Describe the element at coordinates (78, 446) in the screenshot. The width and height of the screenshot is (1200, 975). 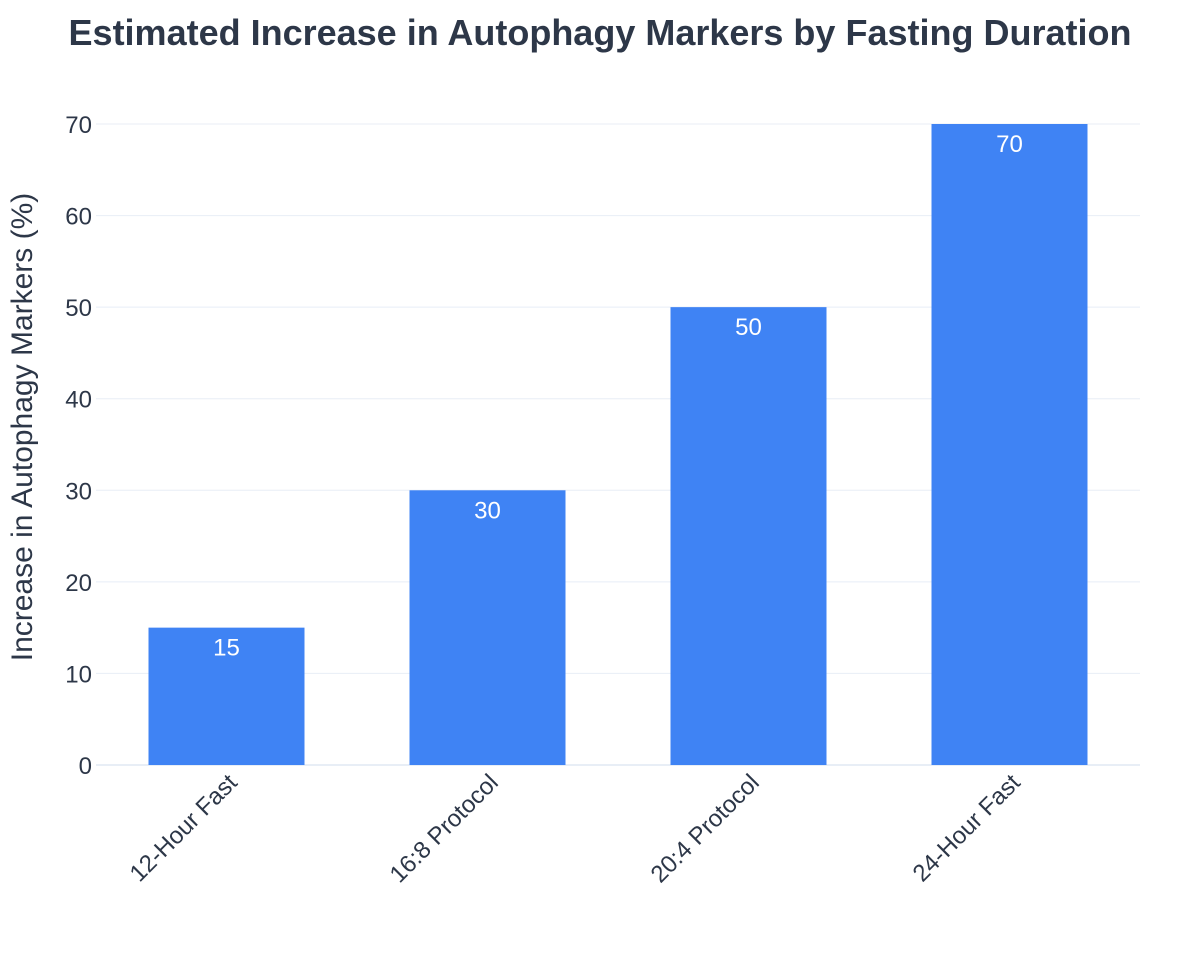
I see `y-axis-ticks: 0 10 20 30 40 50 60 70` at that location.